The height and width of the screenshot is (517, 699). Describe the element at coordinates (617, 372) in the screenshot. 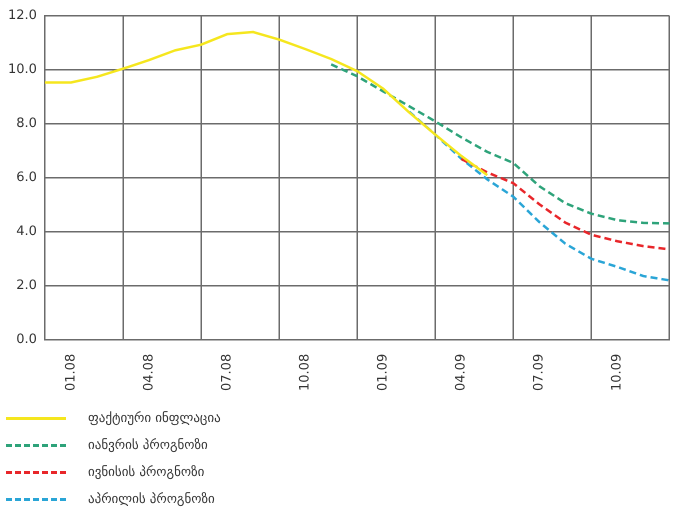

I see `x-tick-label: 10.09` at that location.